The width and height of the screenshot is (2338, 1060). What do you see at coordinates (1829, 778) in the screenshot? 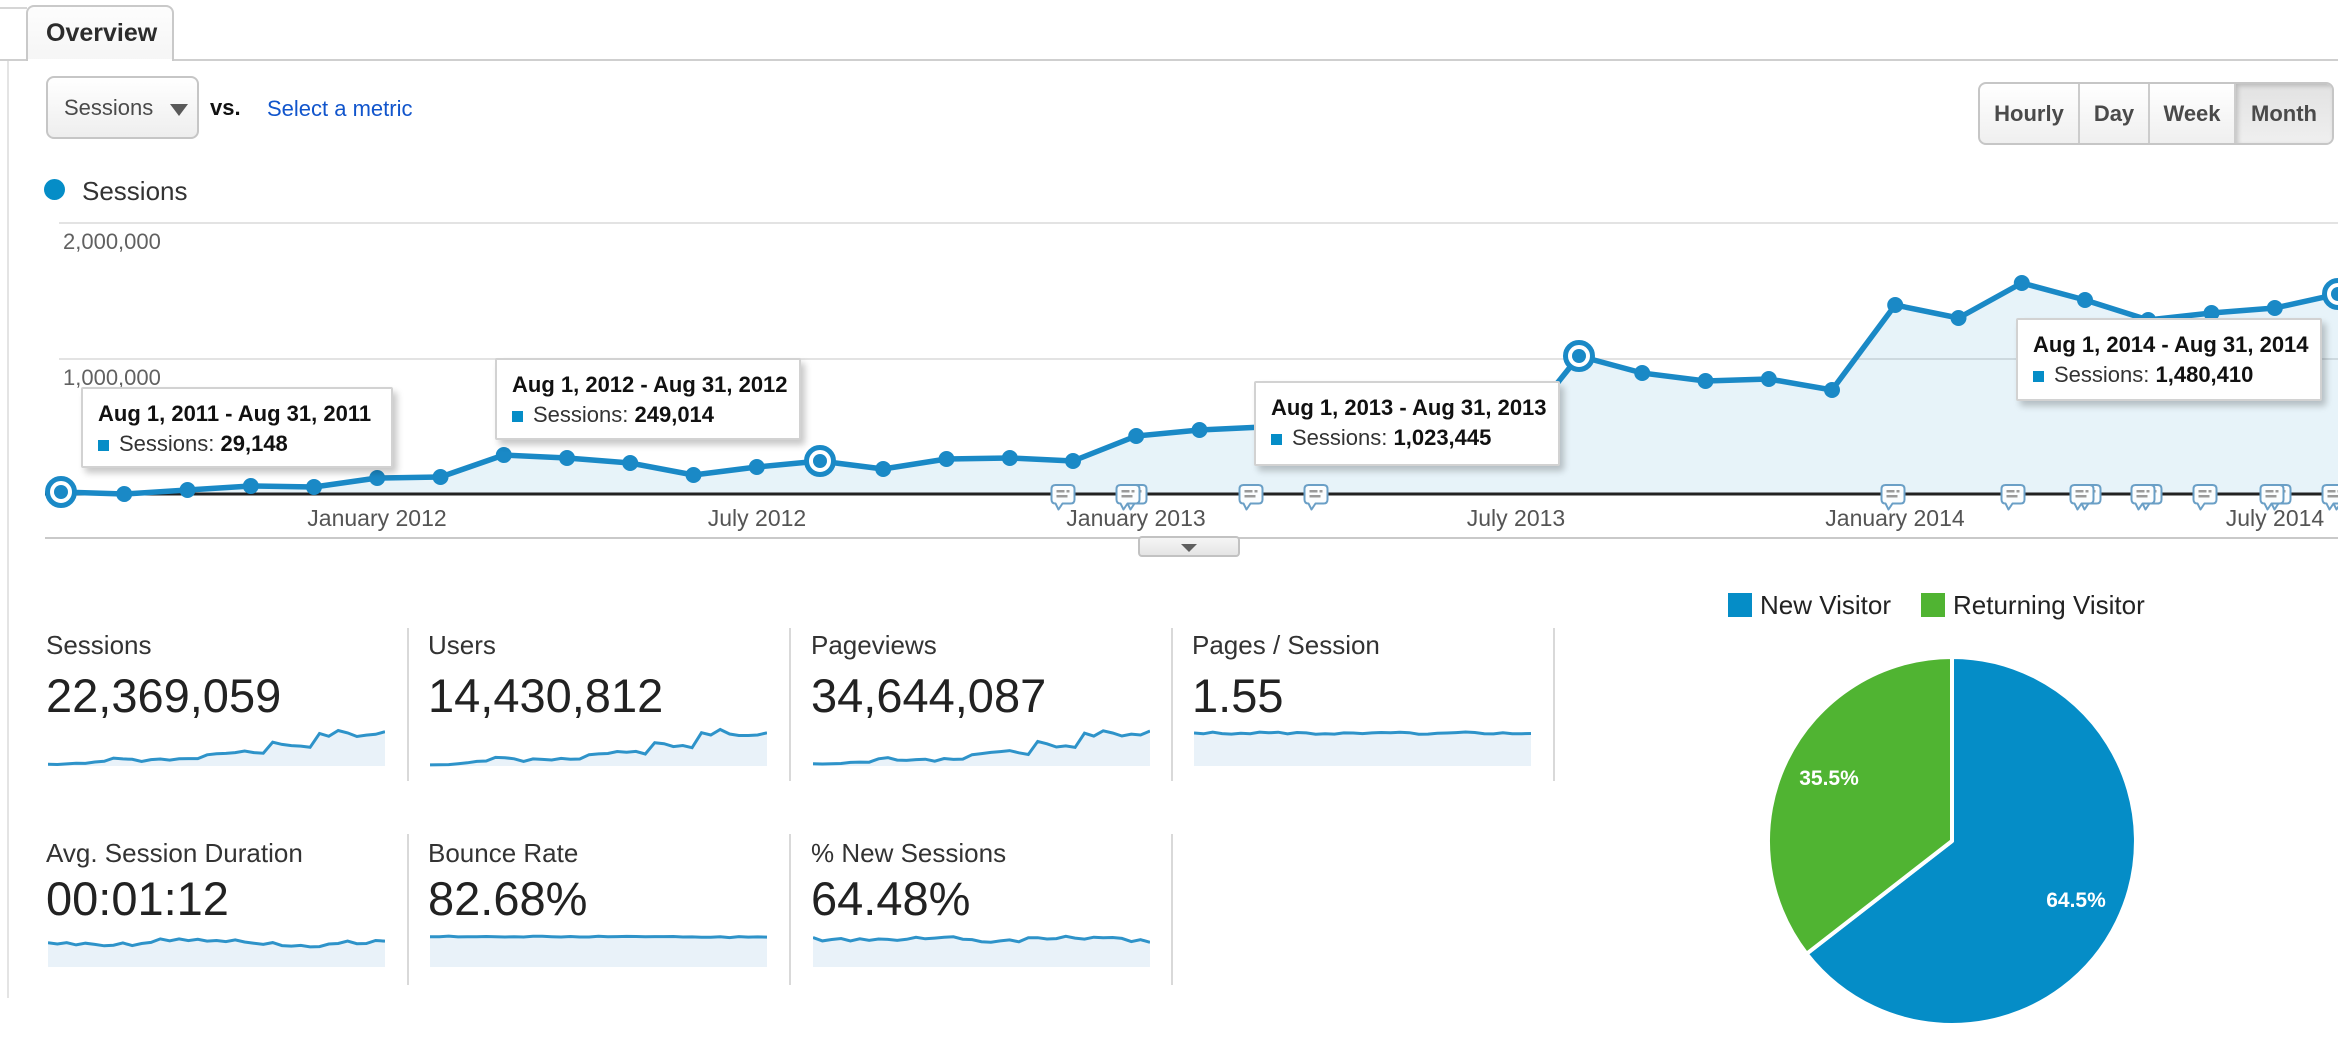
I see `svg-text: 35.5%` at bounding box center [1829, 778].